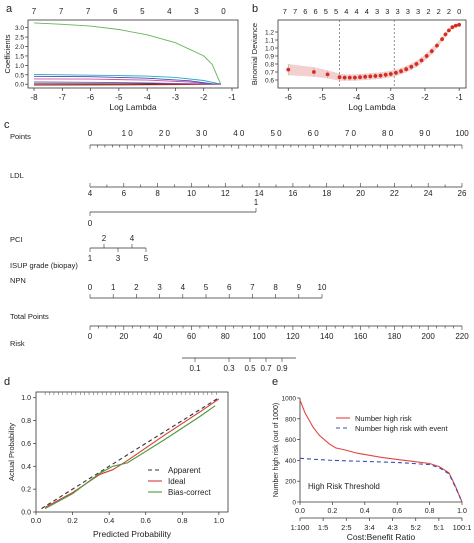 This screenshot has height=543, width=474. I want to click on panel-d-ytick-label: 0.6, so click(26, 444).